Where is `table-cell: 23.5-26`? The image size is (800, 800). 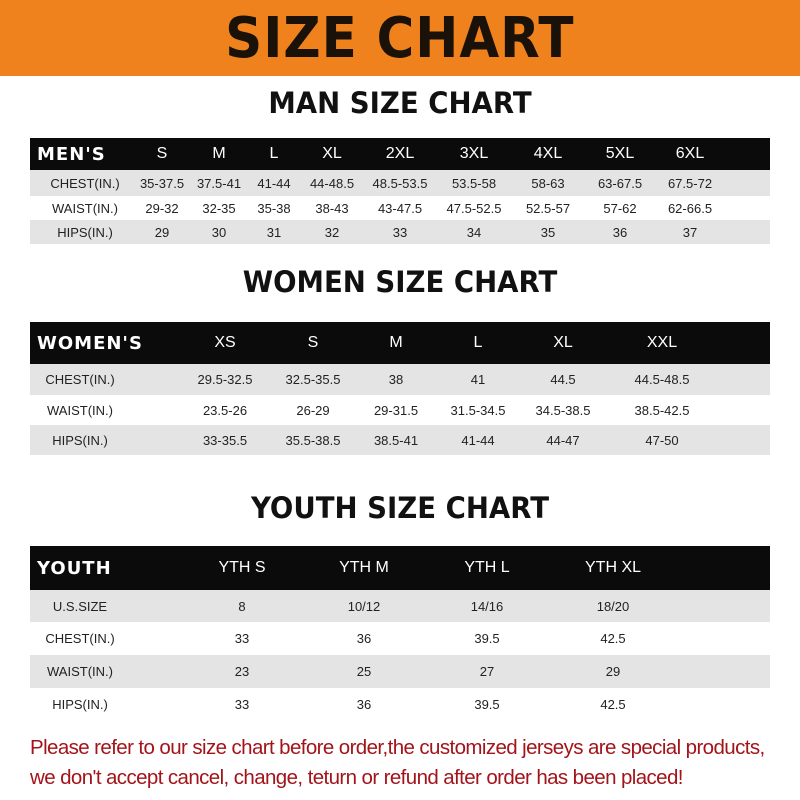 table-cell: 23.5-26 is located at coordinates (225, 410).